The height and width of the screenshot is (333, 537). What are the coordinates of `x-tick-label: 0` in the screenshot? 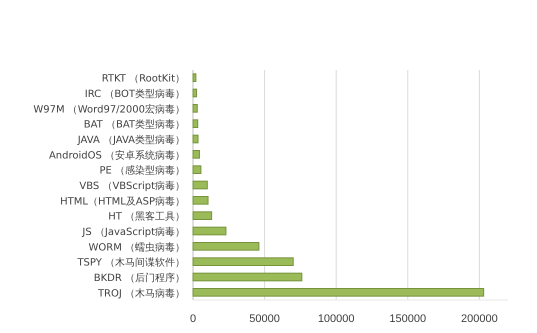 It's located at (193, 319).